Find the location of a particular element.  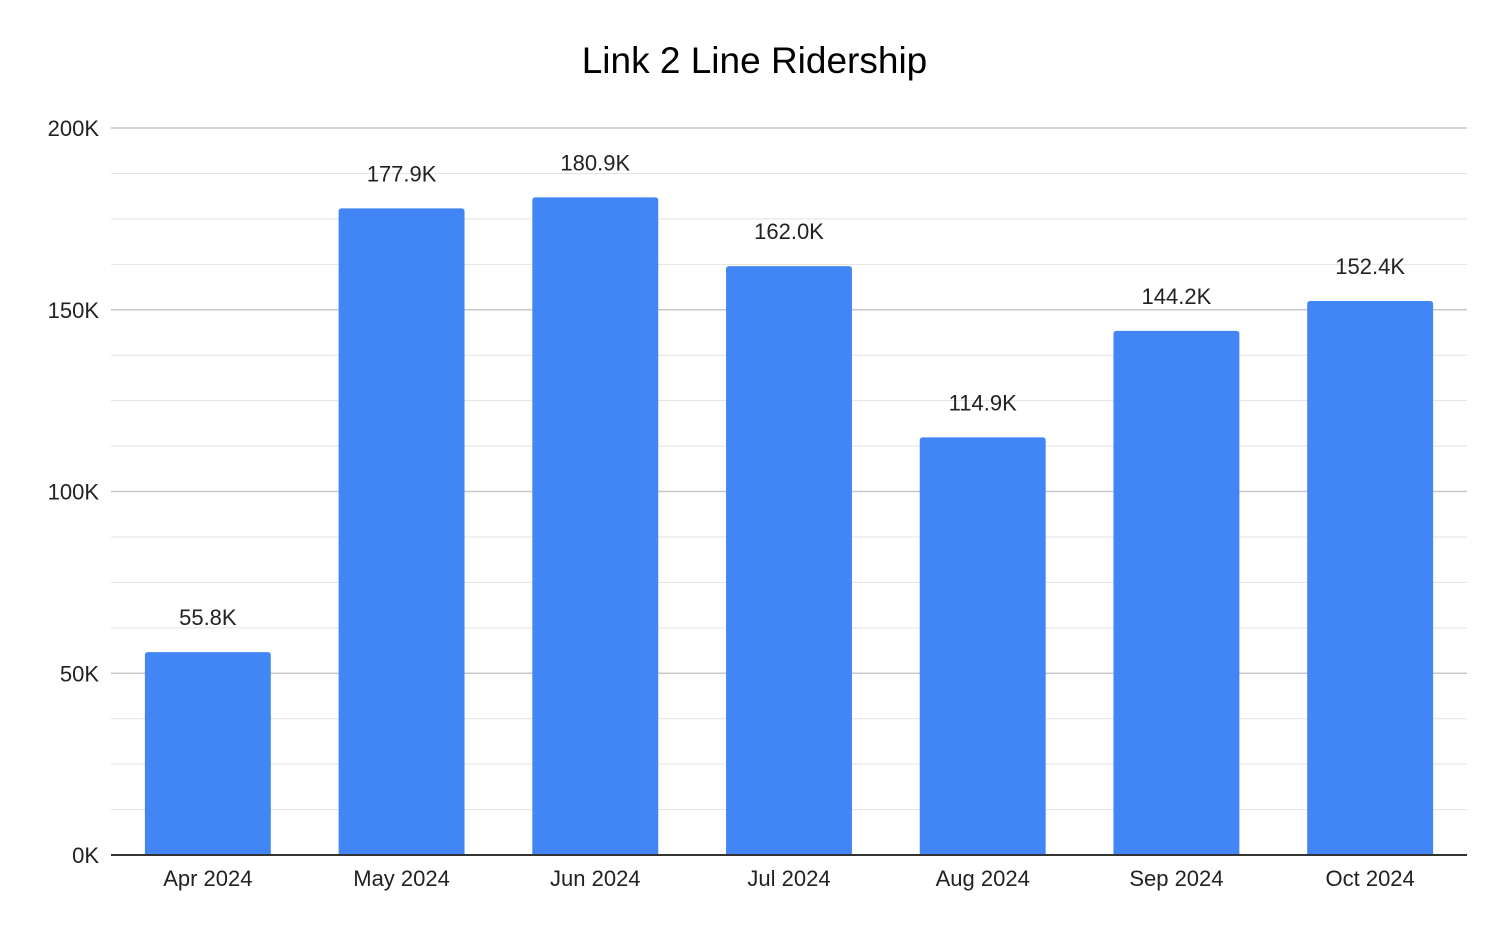

bar-data-label: 162.0K is located at coordinates (789, 231).